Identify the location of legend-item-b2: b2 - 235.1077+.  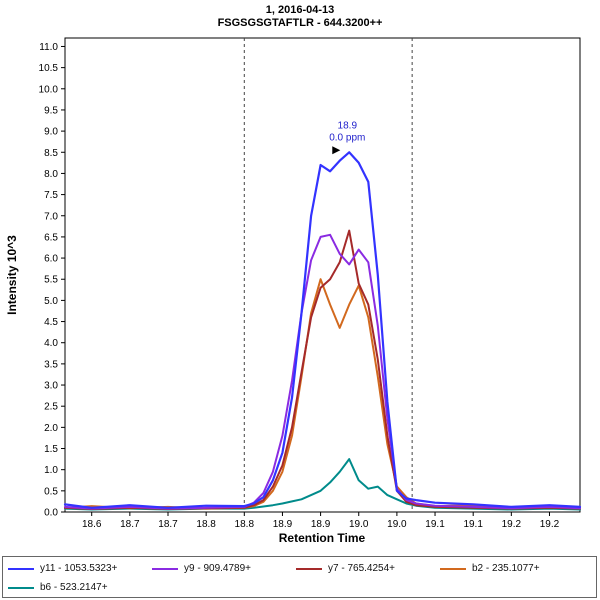
(510, 568).